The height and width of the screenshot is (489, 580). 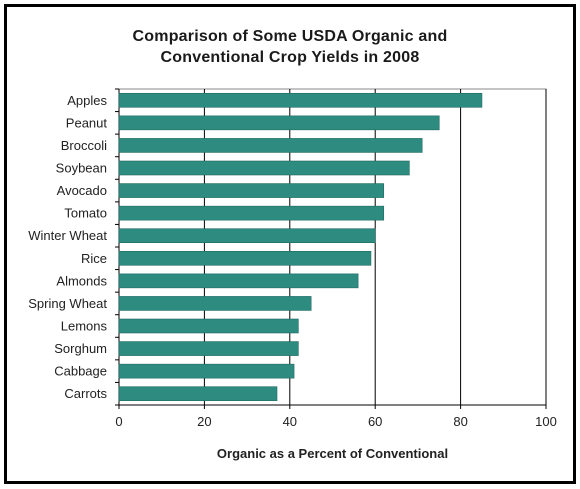 I want to click on category-label-peanut: Peanut, so click(x=87, y=122).